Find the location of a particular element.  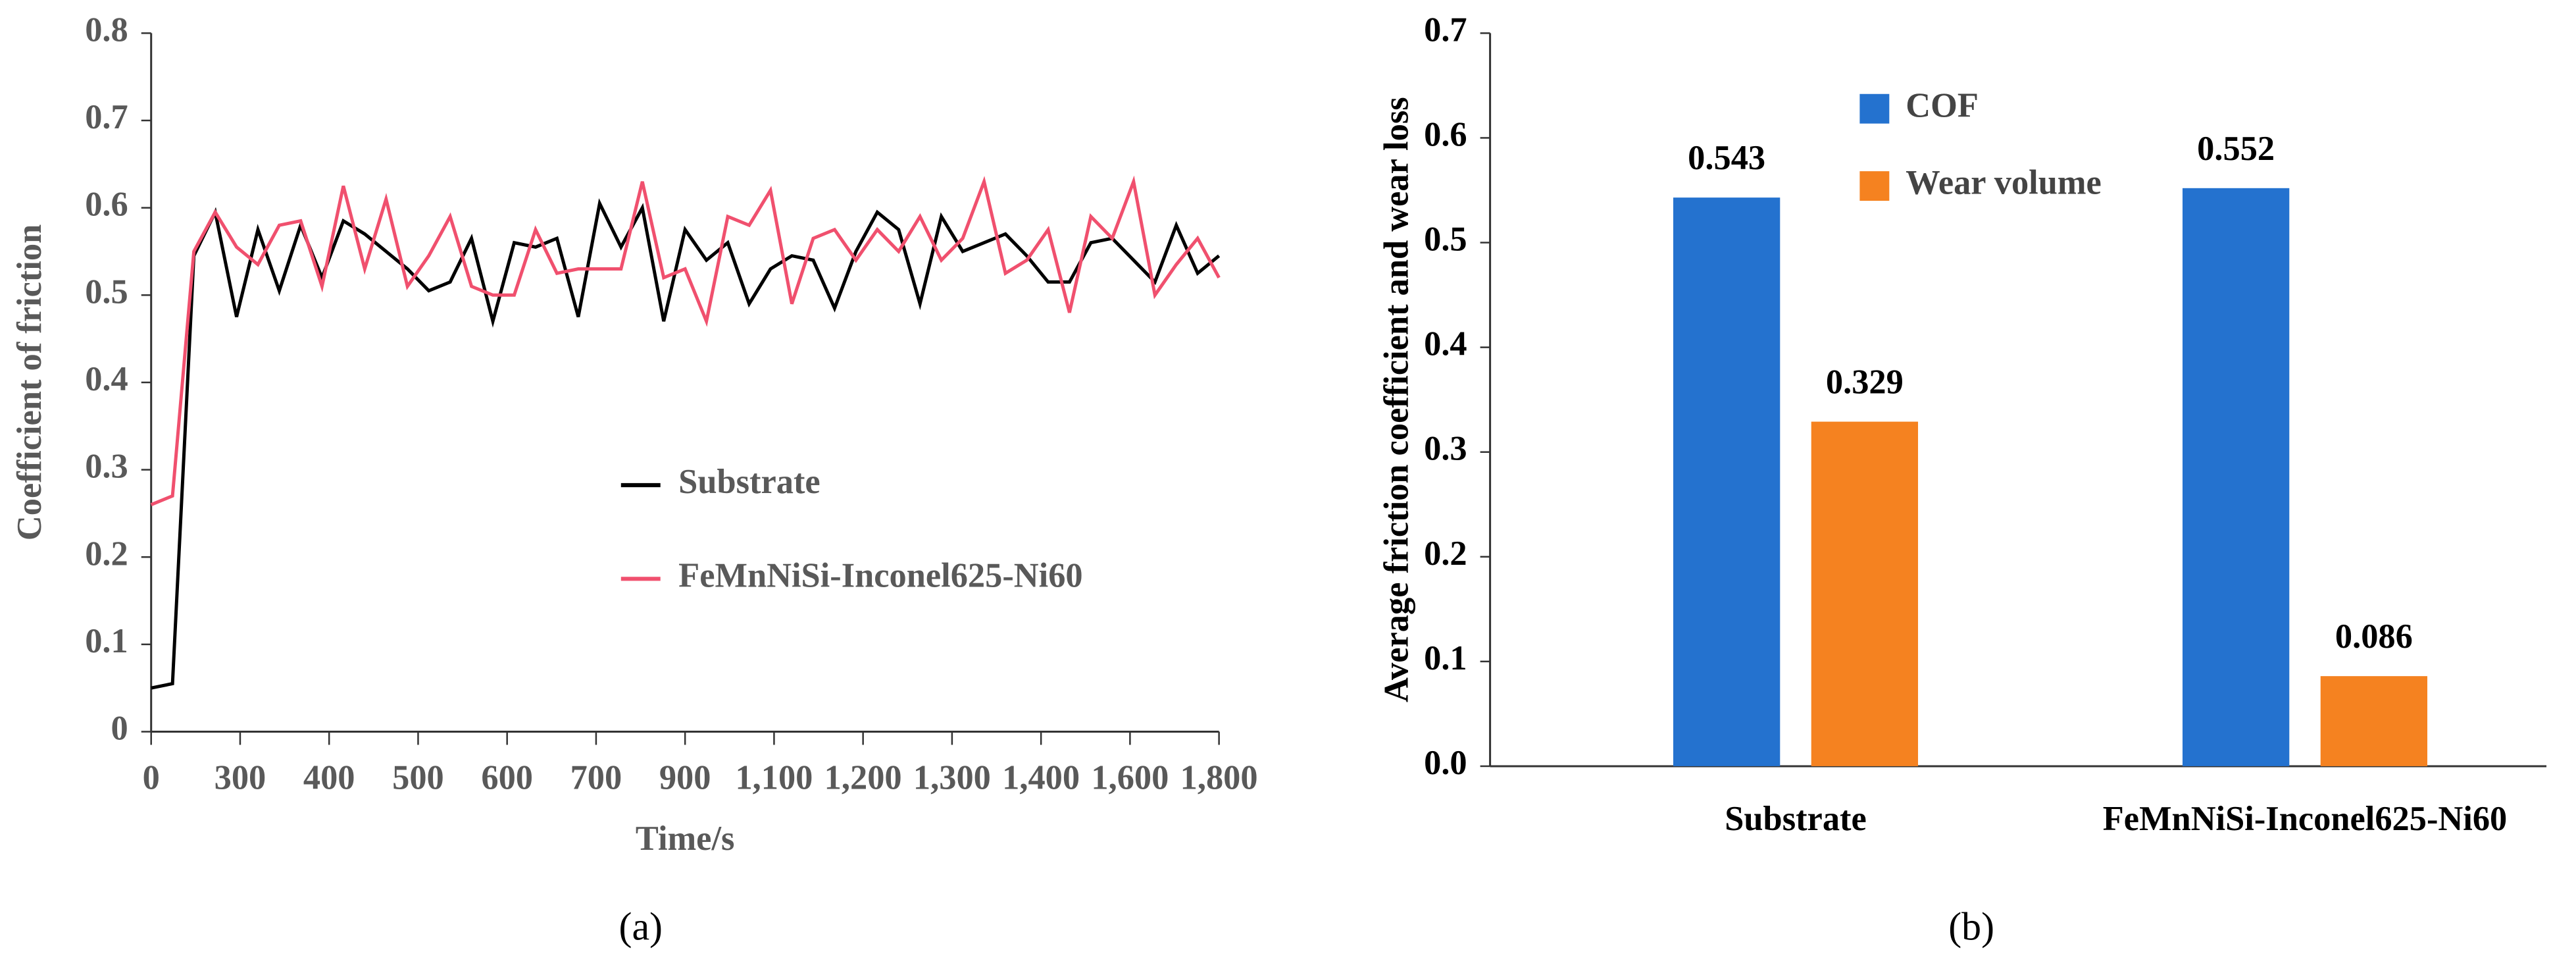

x-tick-label: 700 is located at coordinates (596, 777).